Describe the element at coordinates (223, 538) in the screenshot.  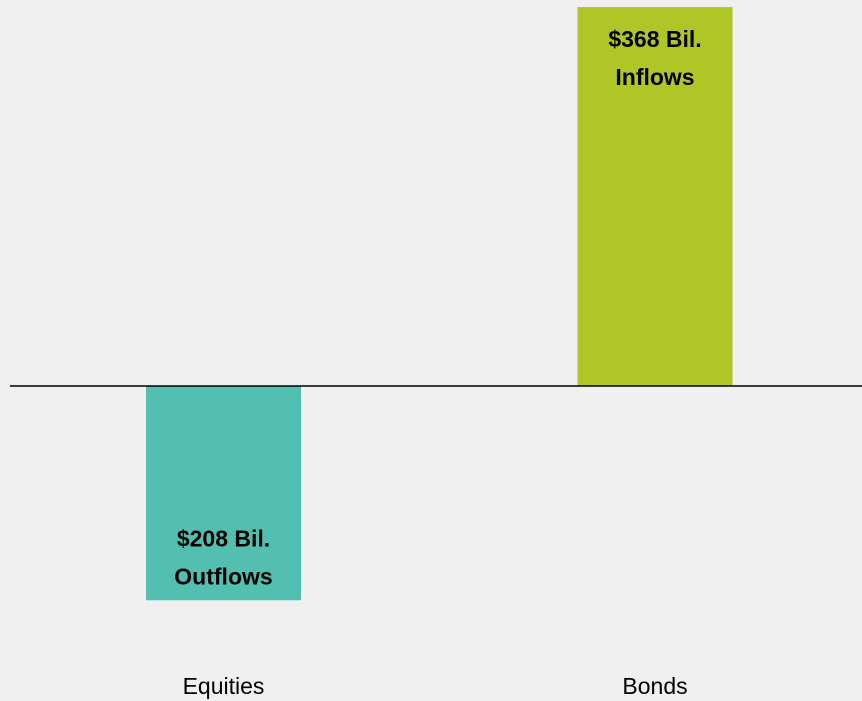
I see `data-label: $208 Bil.` at that location.